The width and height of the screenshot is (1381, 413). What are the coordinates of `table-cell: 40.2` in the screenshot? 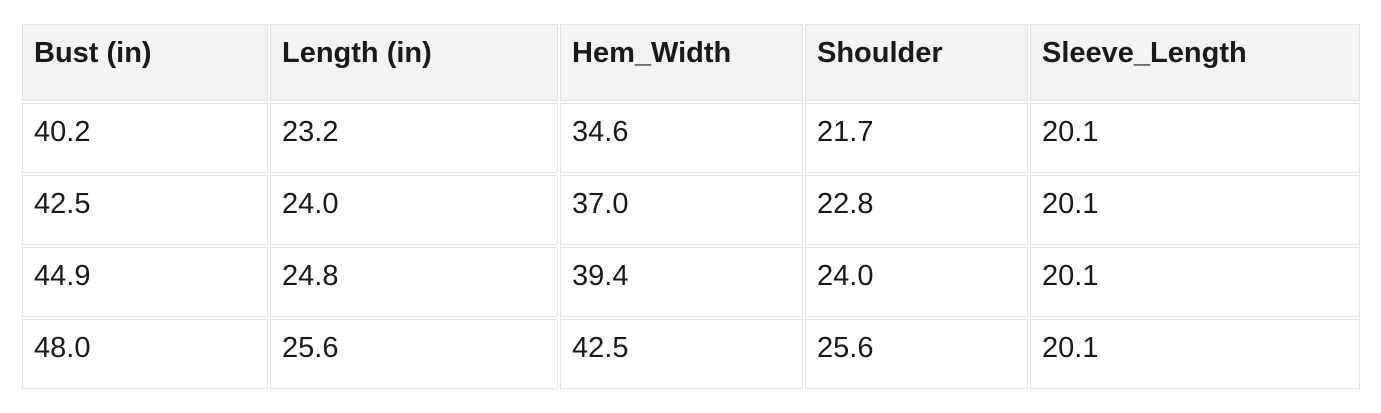 It's located at (145, 138).